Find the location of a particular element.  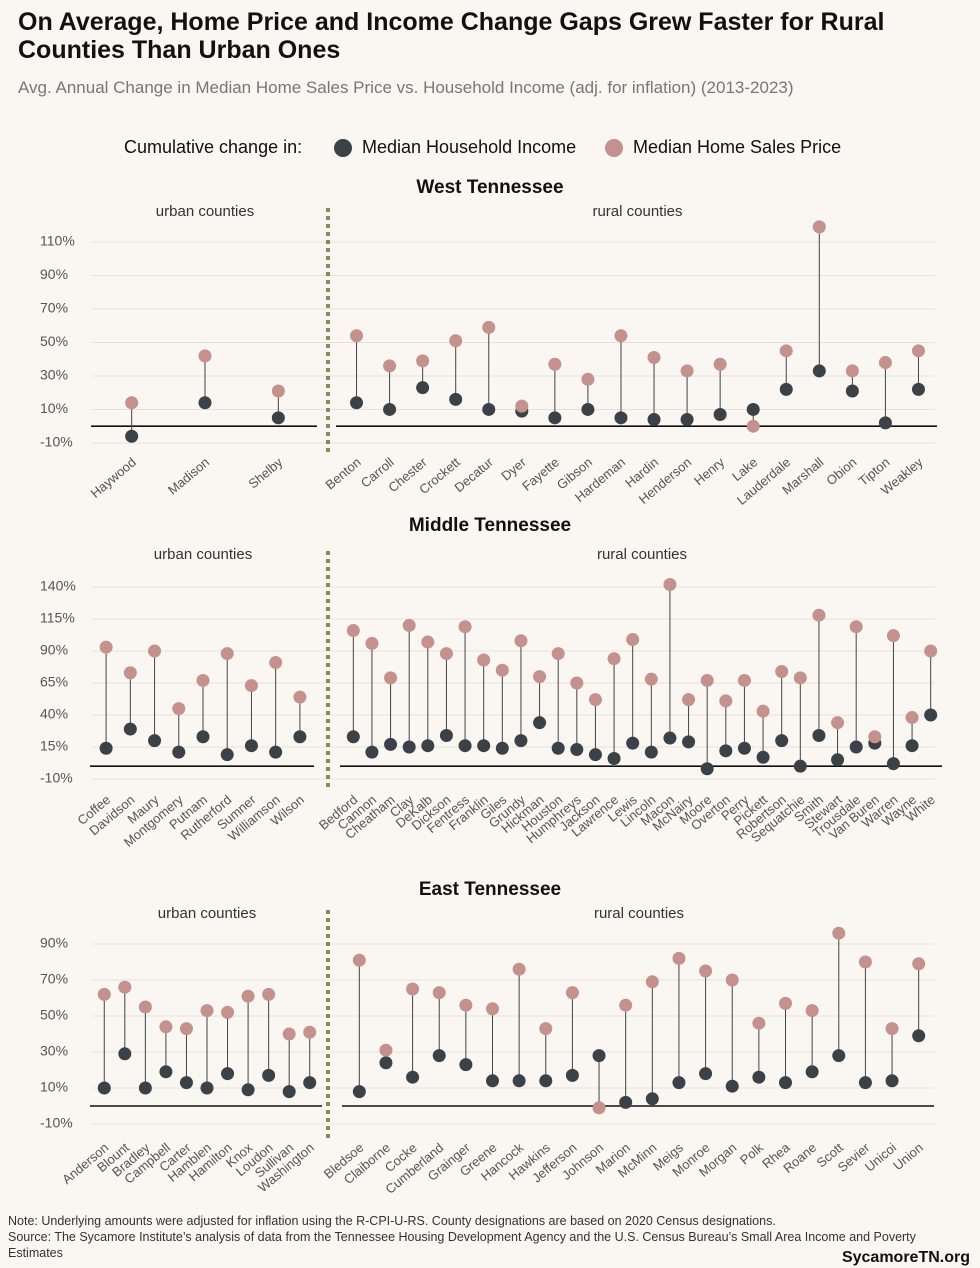

x-tick-label: Shelby is located at coordinates (265, 472).